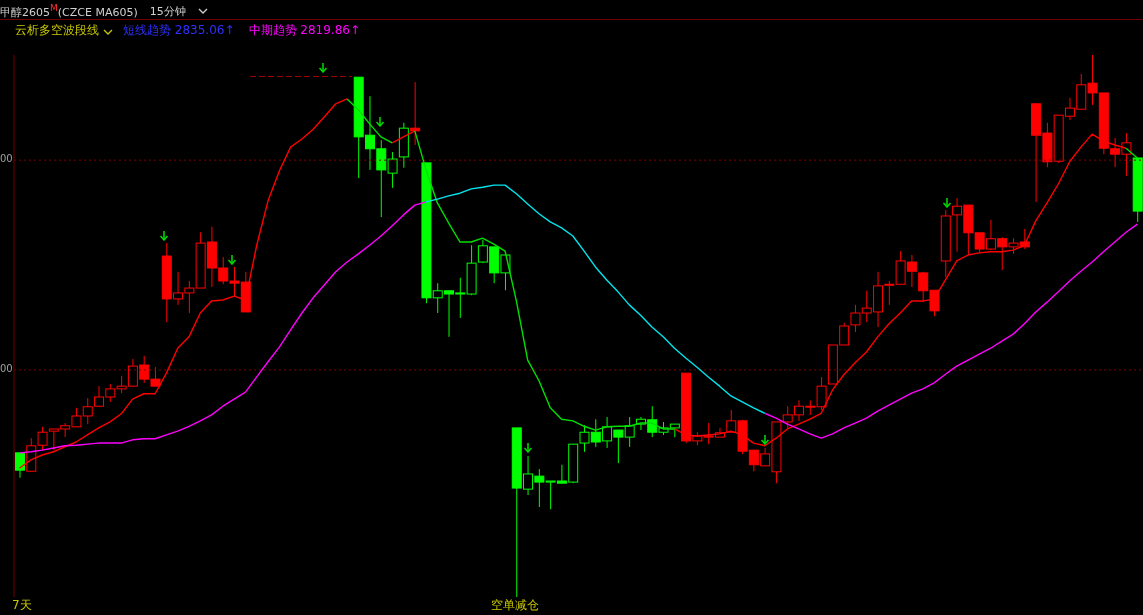  I want to click on text: 空单减仓, so click(515, 605).